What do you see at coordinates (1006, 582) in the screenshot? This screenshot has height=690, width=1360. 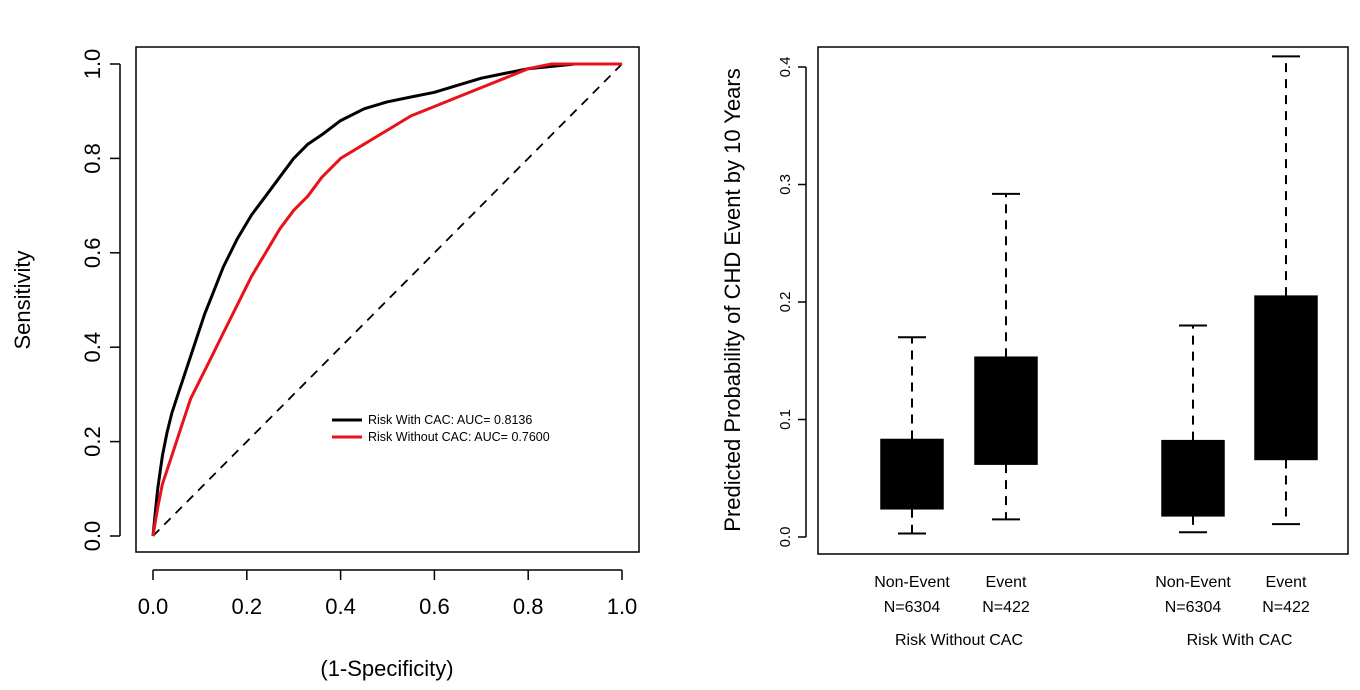 I see `box-1-category-label: Event` at bounding box center [1006, 582].